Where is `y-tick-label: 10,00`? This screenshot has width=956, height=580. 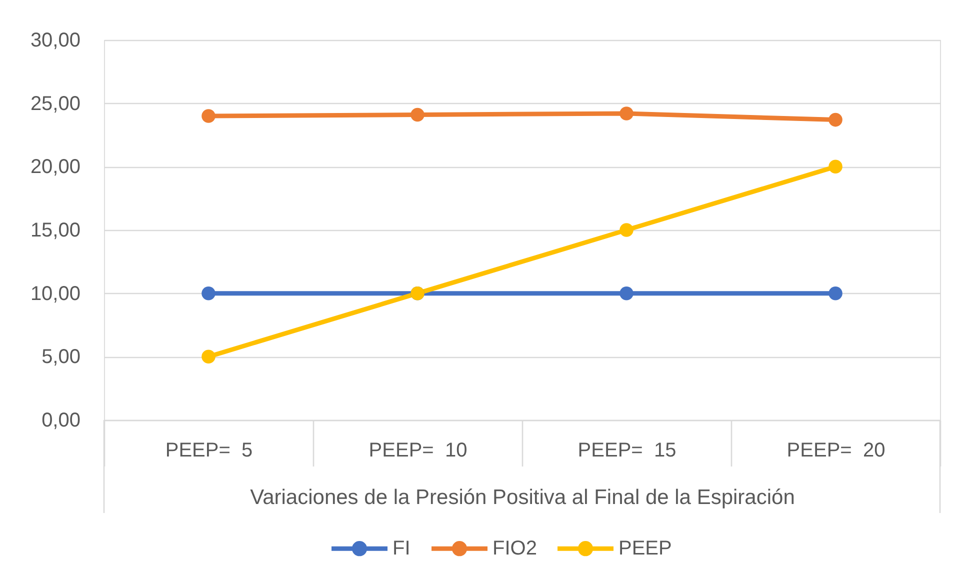 y-tick-label: 10,00 is located at coordinates (55, 293).